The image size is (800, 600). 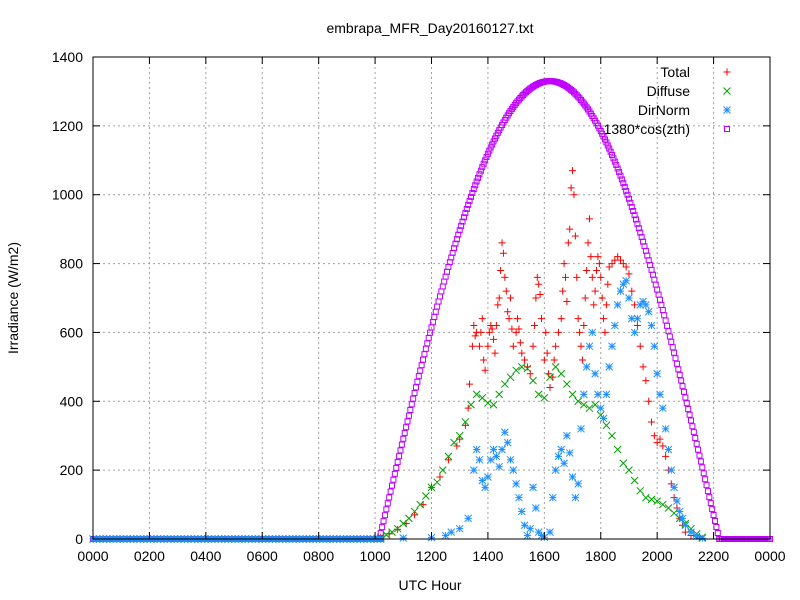 What do you see at coordinates (262, 556) in the screenshot?
I see `x-tick-label: 0600` at bounding box center [262, 556].